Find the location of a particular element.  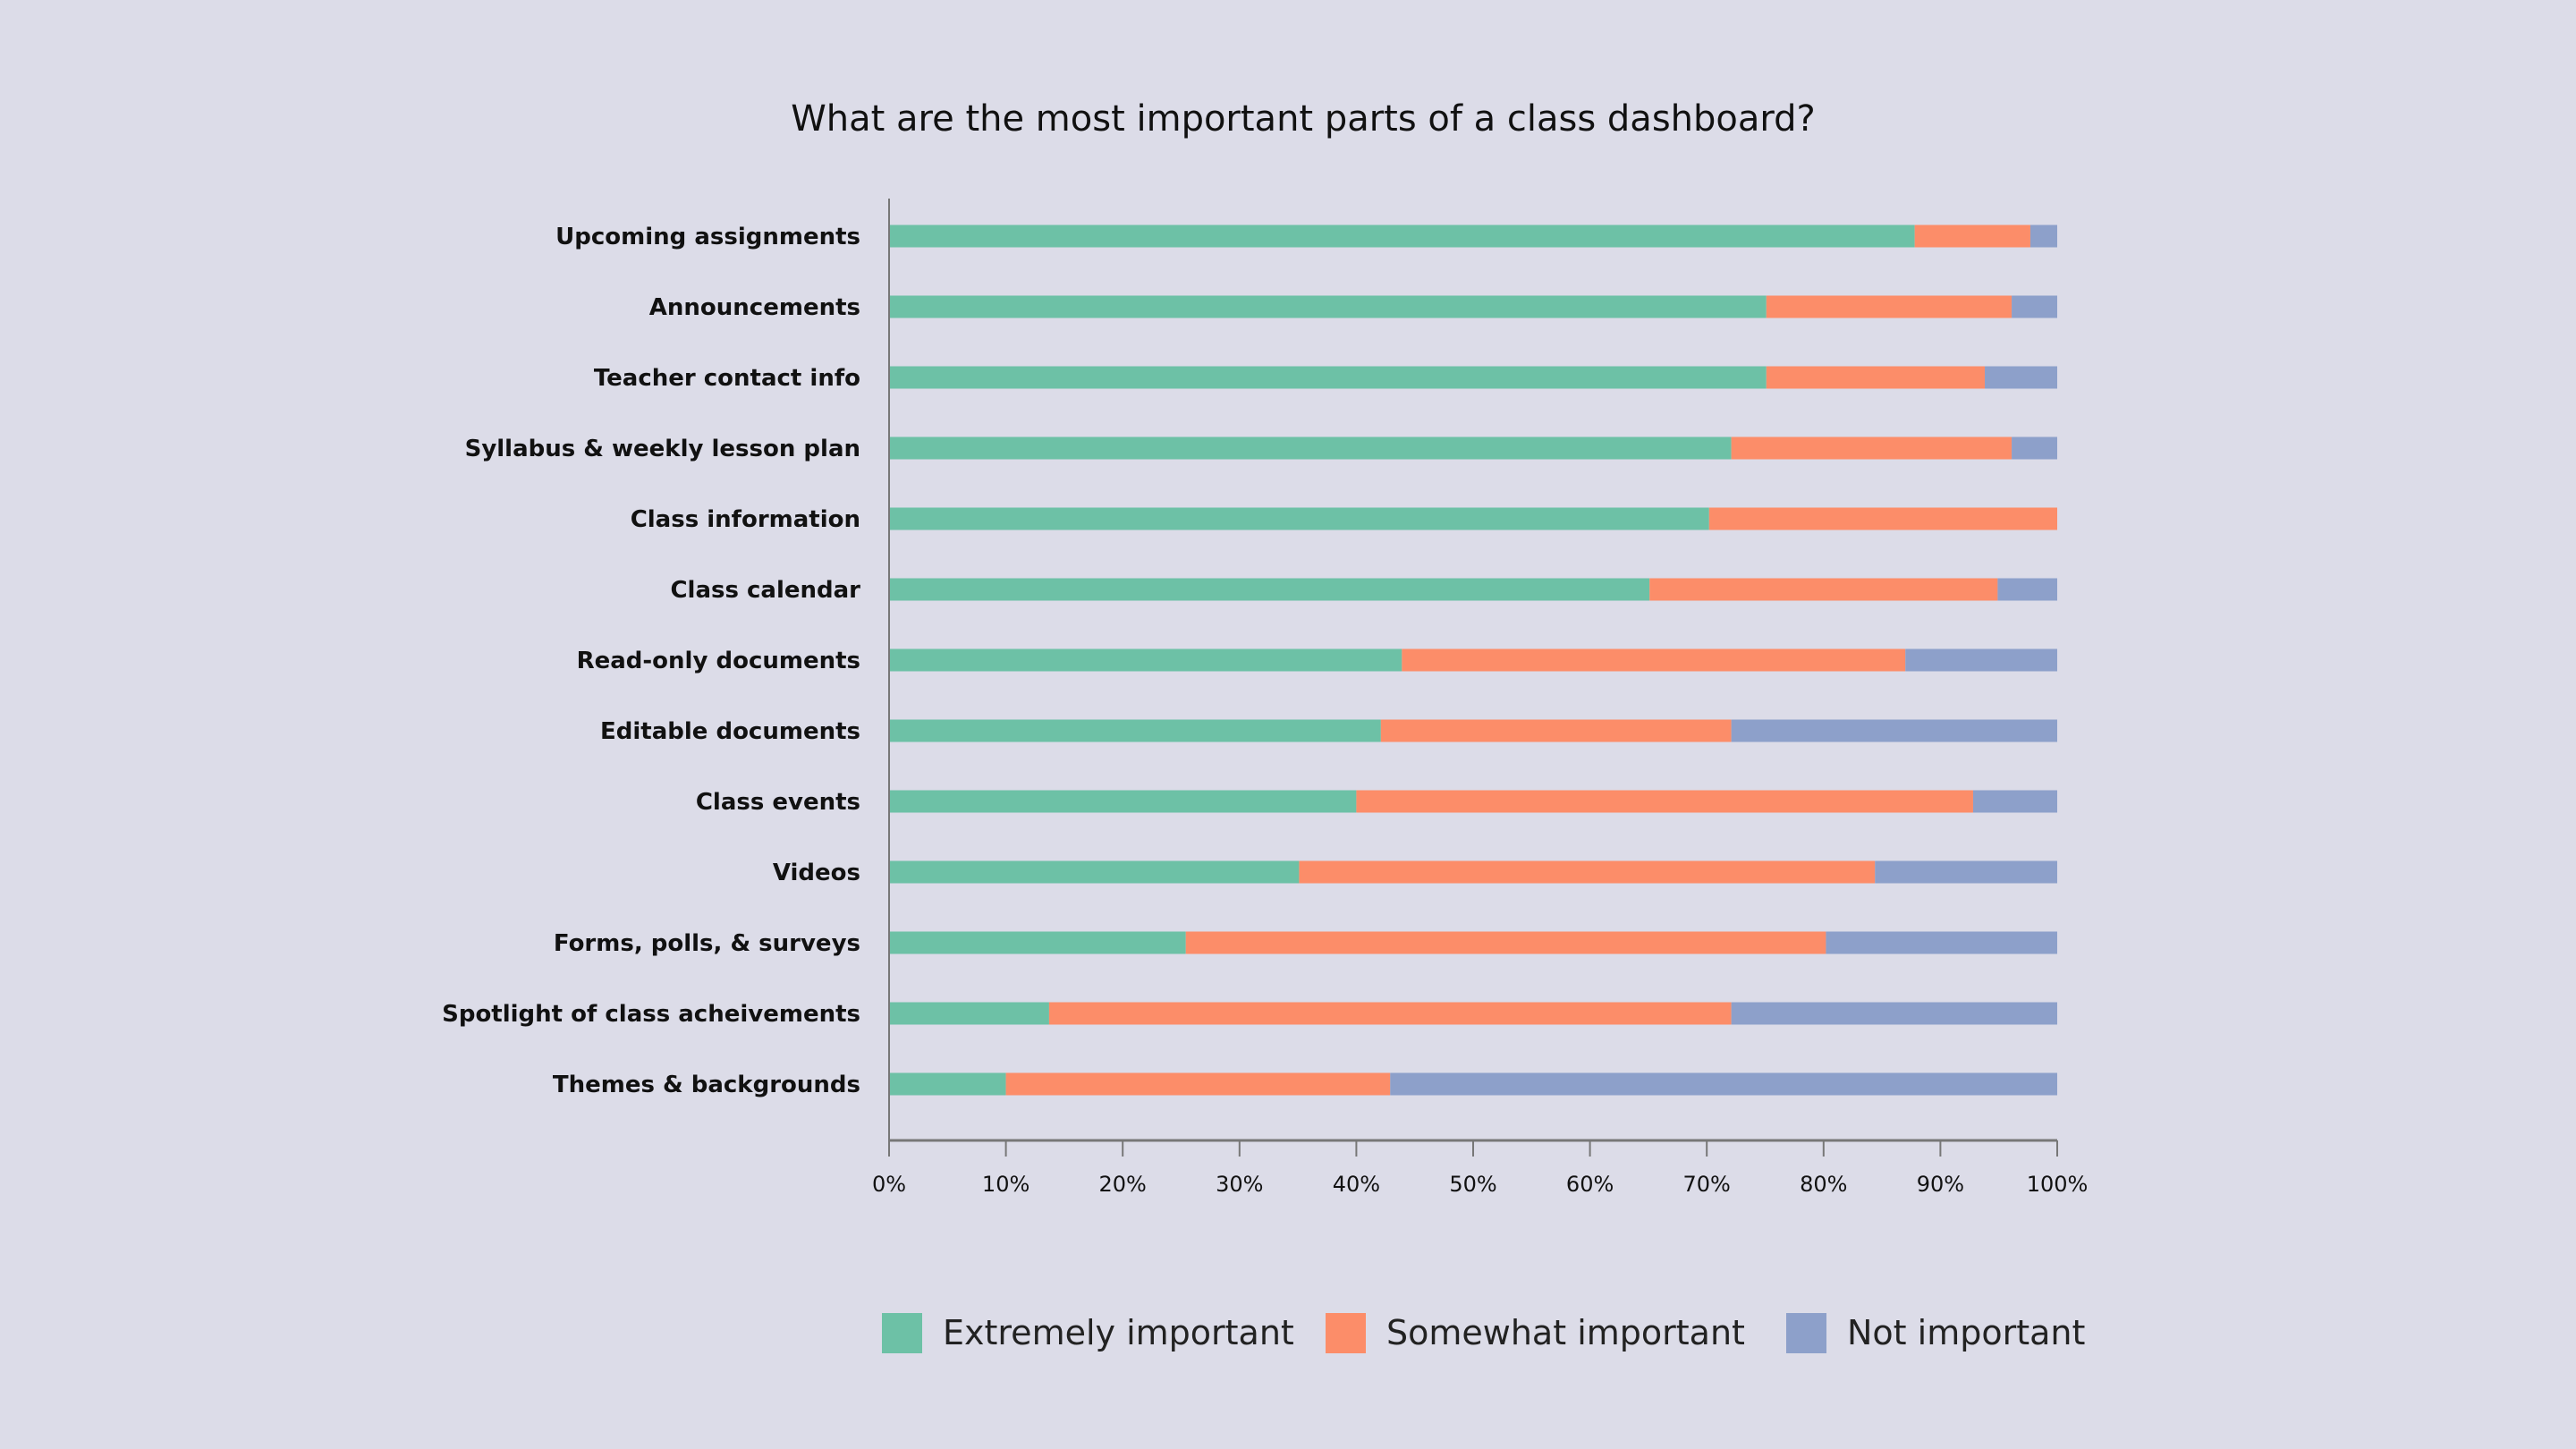

category-label: Editable documents is located at coordinates (730, 731).